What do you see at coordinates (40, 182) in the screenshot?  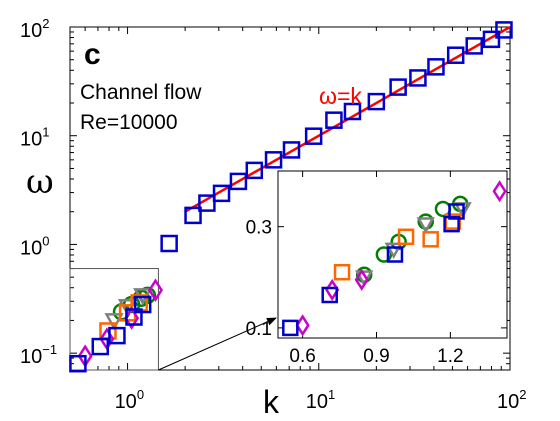 I see `y-axis-label: ω` at bounding box center [40, 182].